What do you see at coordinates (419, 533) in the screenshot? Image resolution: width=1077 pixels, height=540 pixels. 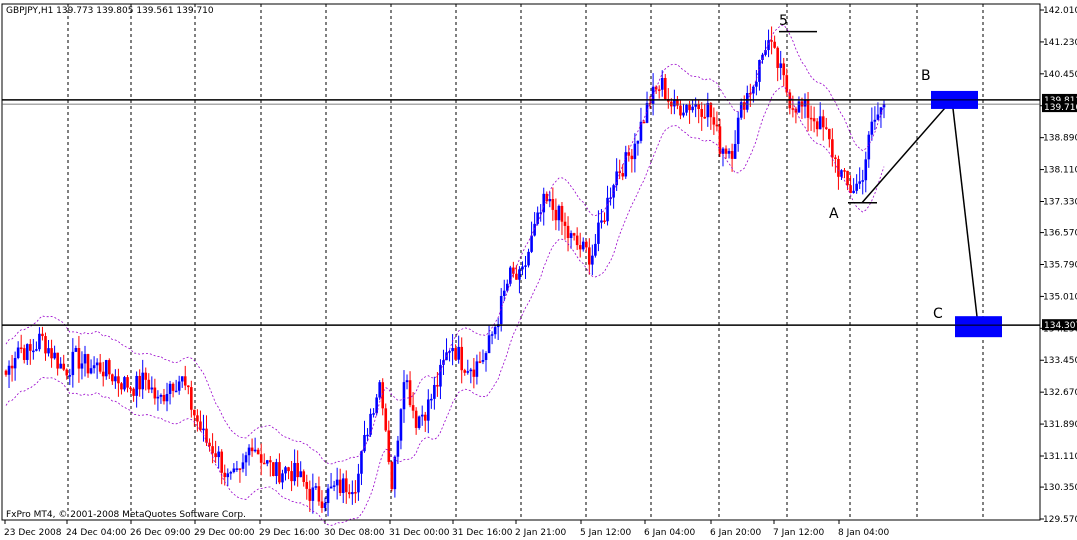 I see `x-tick-label: 31 Dec 00:00` at bounding box center [419, 533].